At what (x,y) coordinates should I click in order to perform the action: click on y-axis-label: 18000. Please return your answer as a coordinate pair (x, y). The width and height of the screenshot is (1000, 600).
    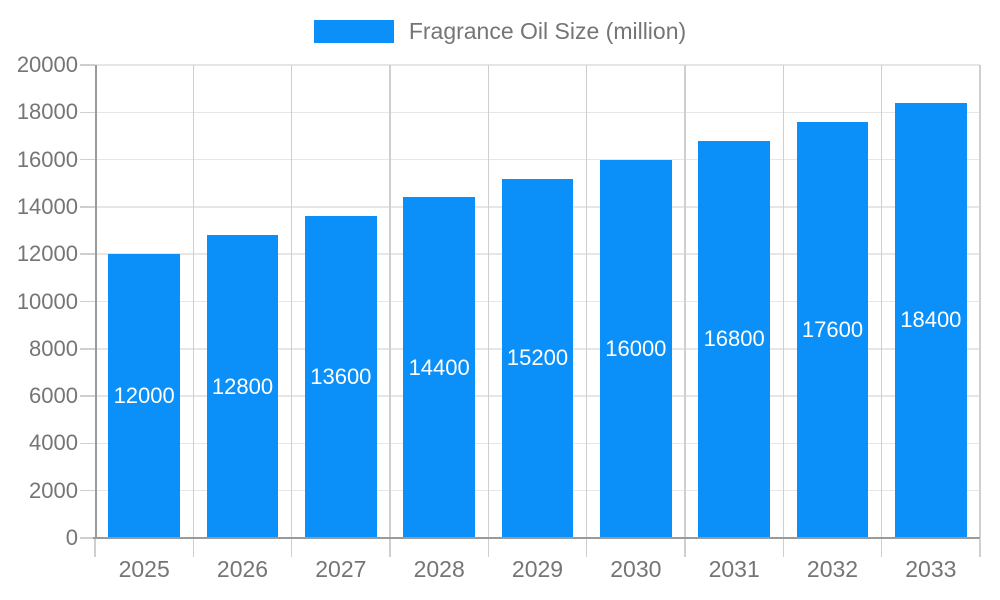
    Looking at the image, I should click on (47, 112).